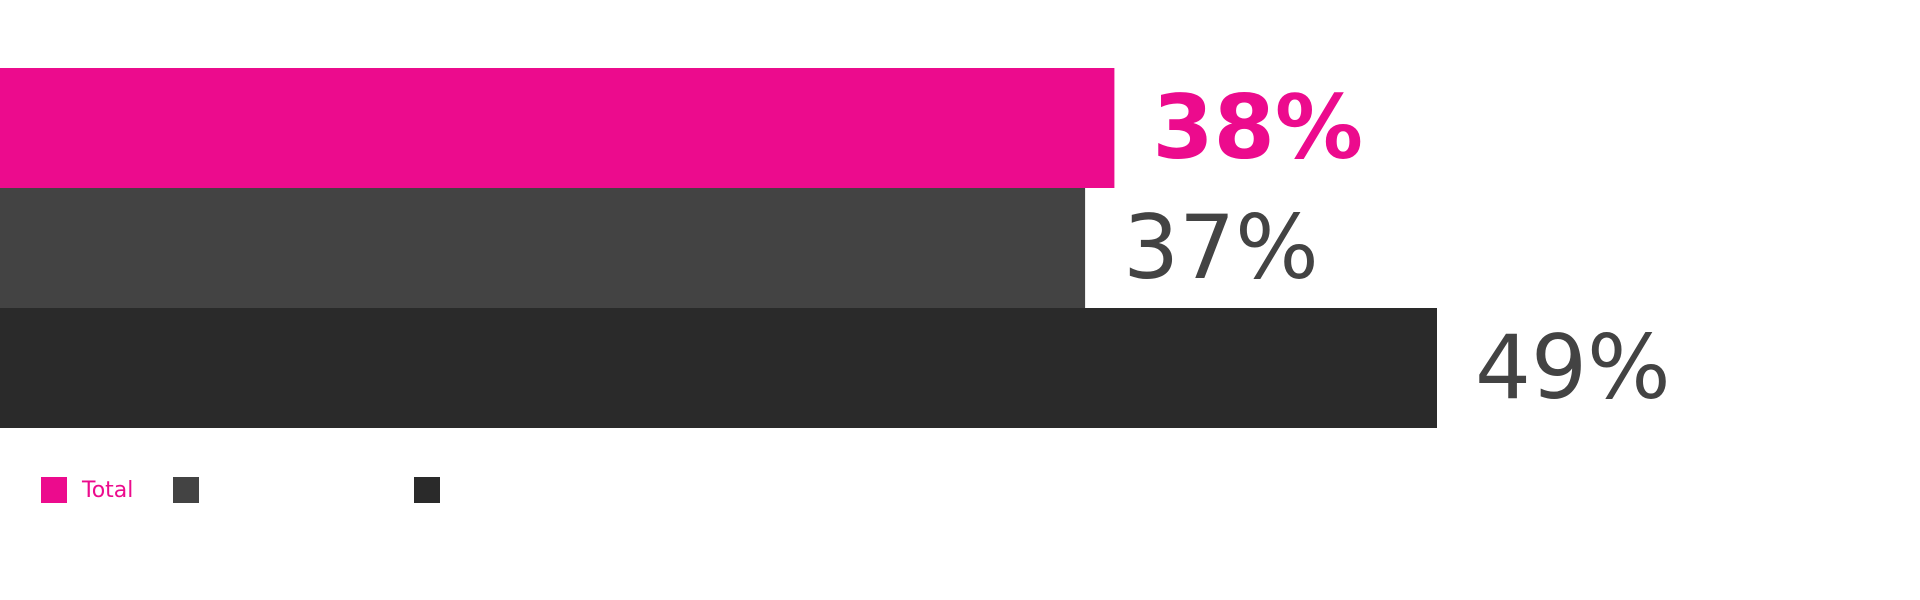 This screenshot has height=600, width=1920. Describe the element at coordinates (108, 490) in the screenshot. I see `legend-label-1: Total` at that location.